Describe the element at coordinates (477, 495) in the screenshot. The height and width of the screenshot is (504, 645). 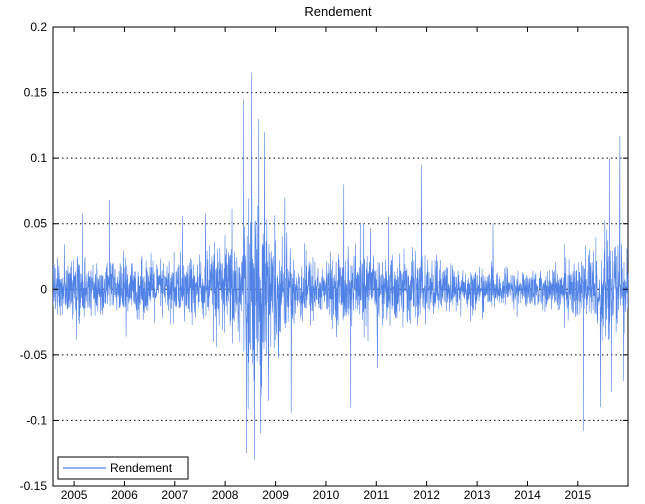
I see `x-tick-label: 2013` at that location.